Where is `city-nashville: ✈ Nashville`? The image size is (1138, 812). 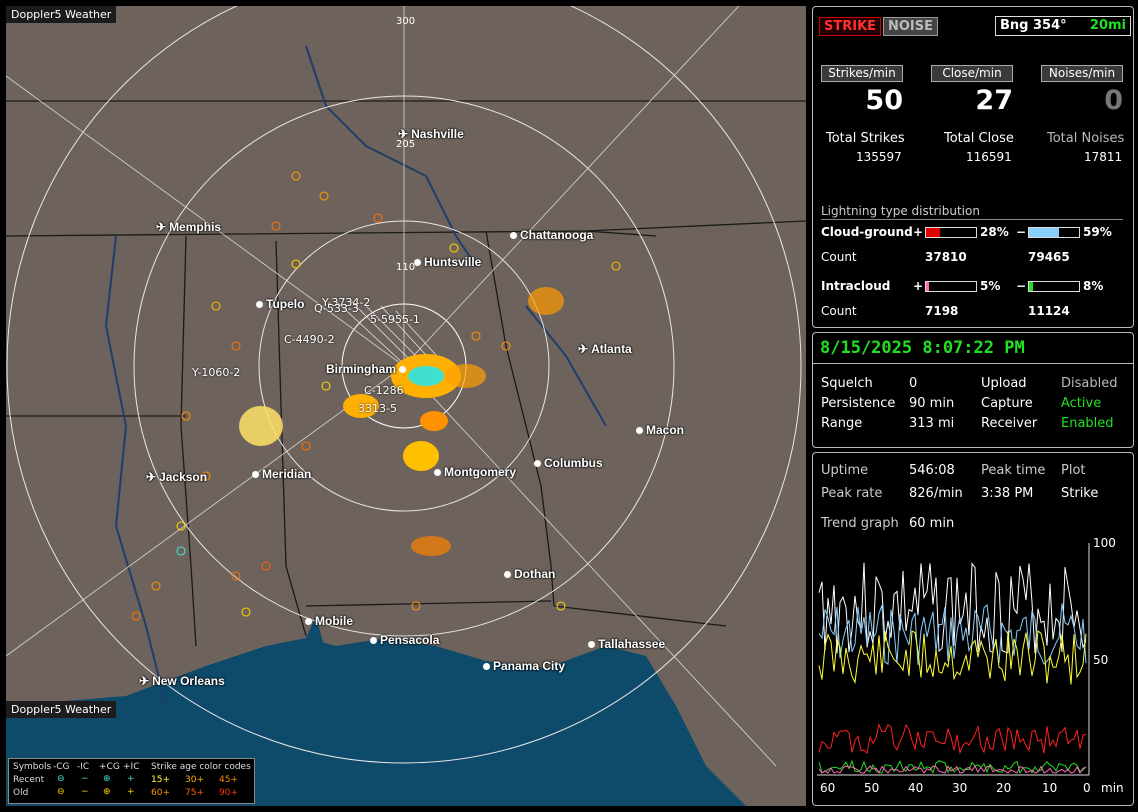 city-nashville: ✈ Nashville is located at coordinates (431, 134).